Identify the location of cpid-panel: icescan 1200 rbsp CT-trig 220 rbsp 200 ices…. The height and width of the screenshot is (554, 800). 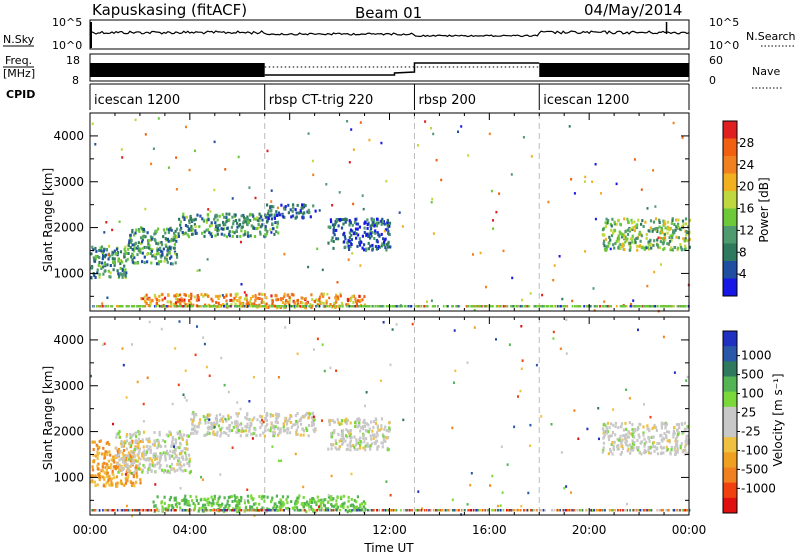
(389, 96).